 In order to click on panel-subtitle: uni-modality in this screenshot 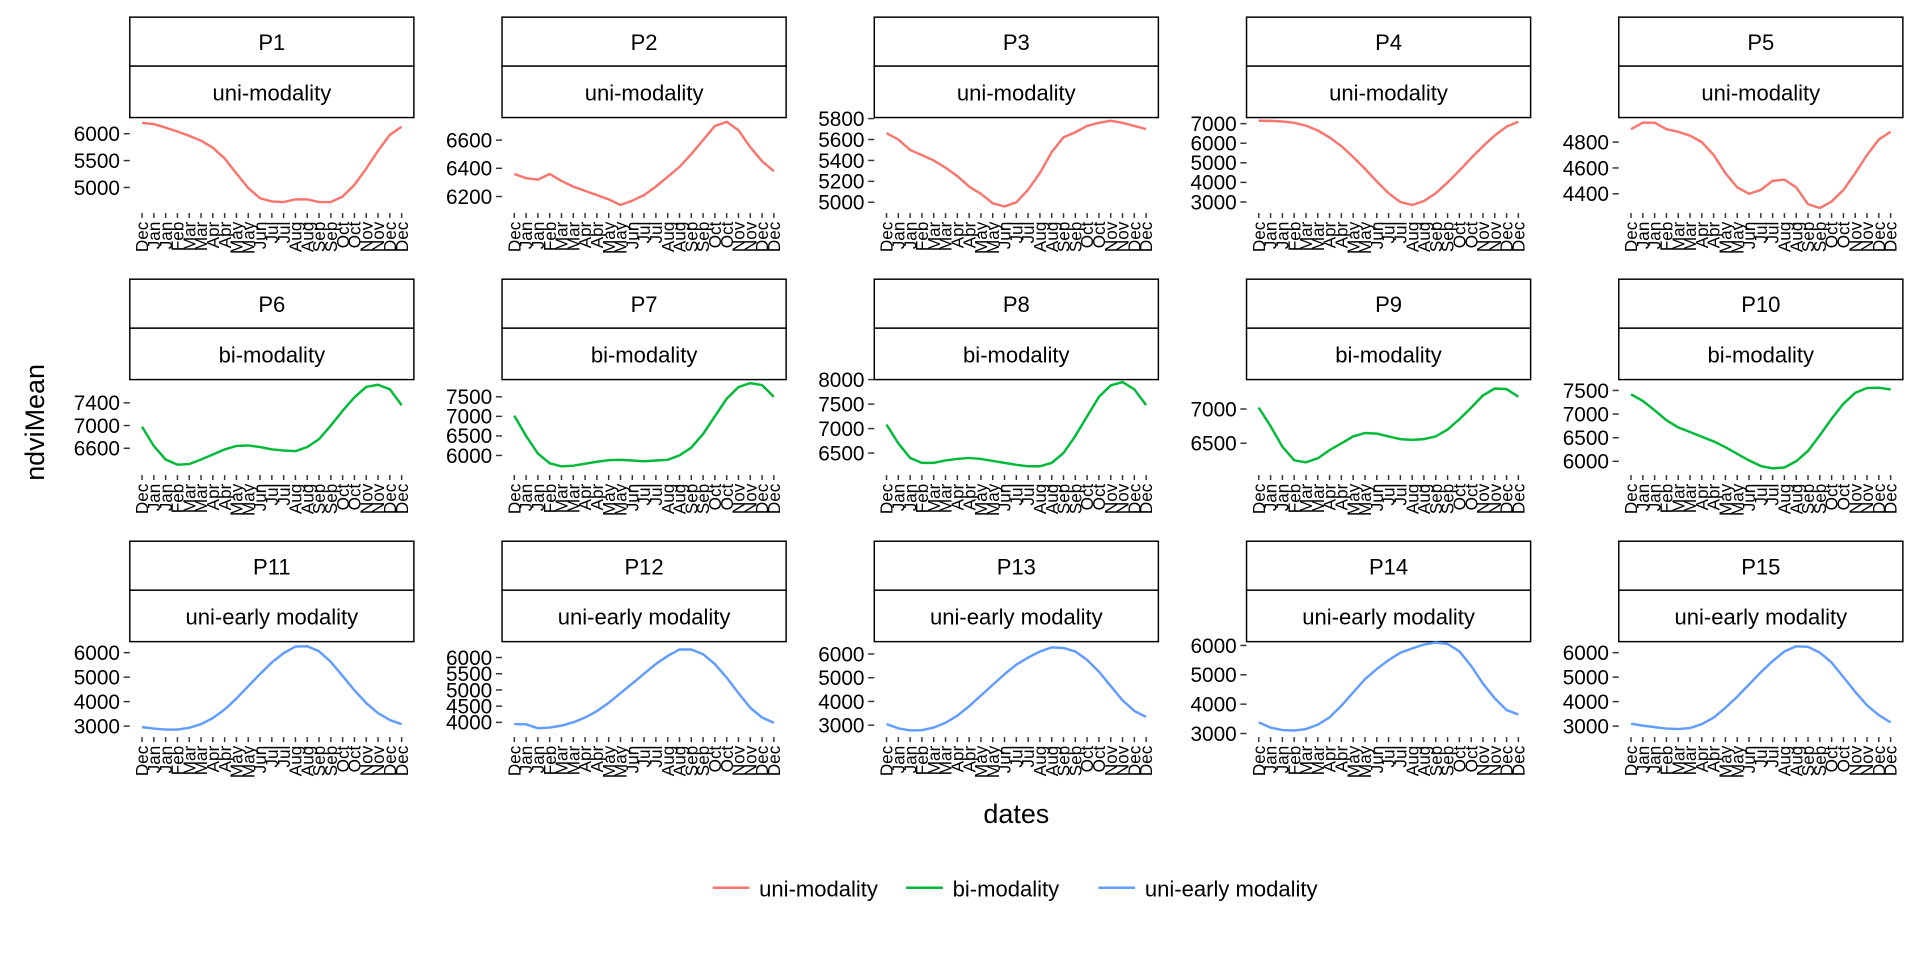, I will do `click(1388, 92)`.